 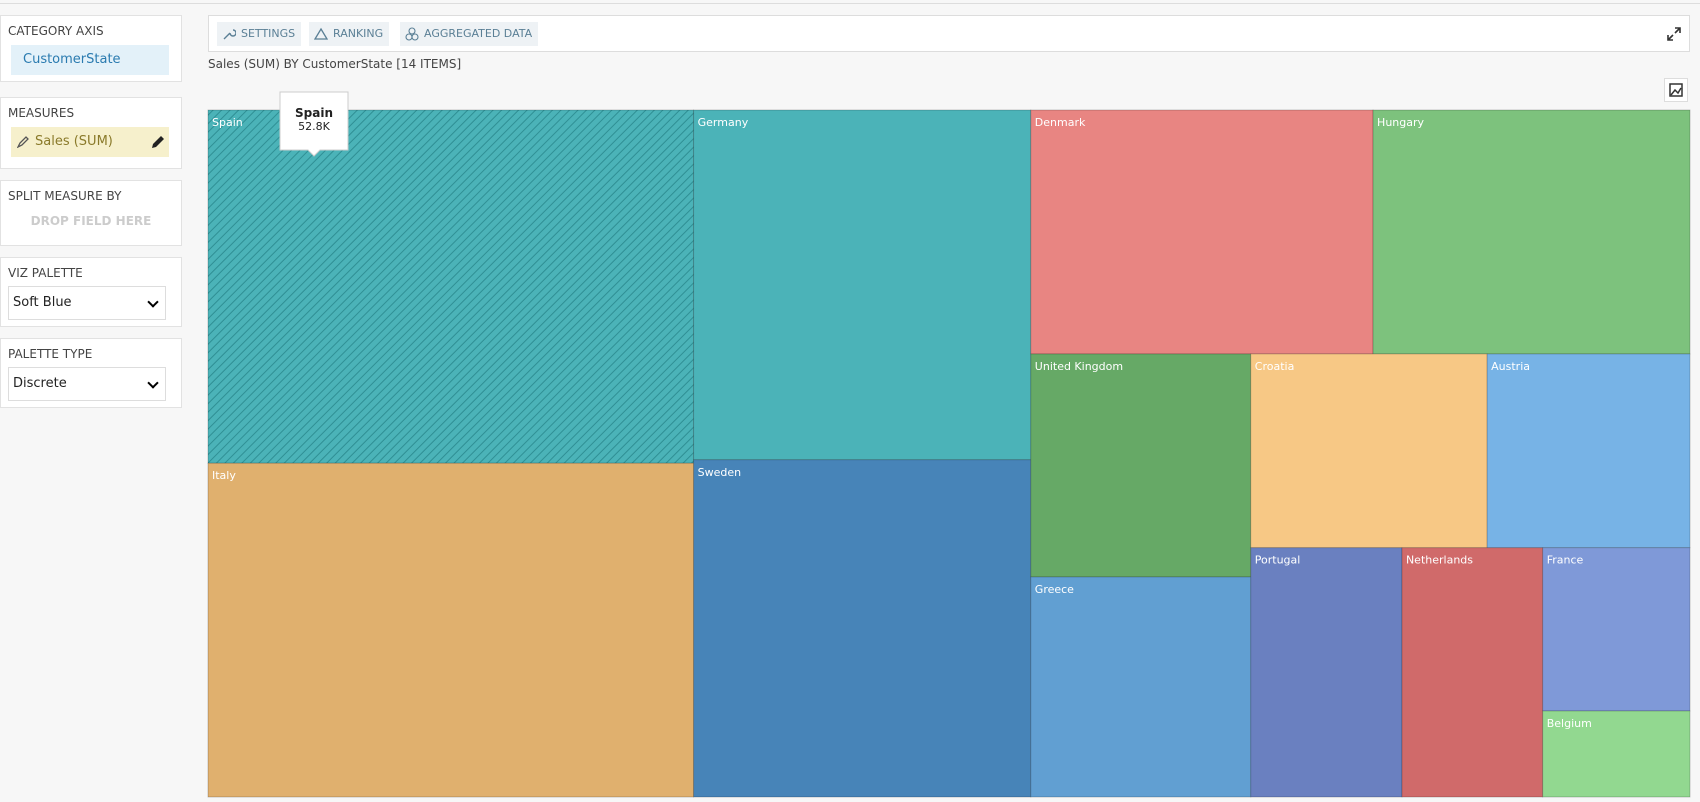 What do you see at coordinates (1079, 366) in the screenshot?
I see `cell-label: United Kingdom` at bounding box center [1079, 366].